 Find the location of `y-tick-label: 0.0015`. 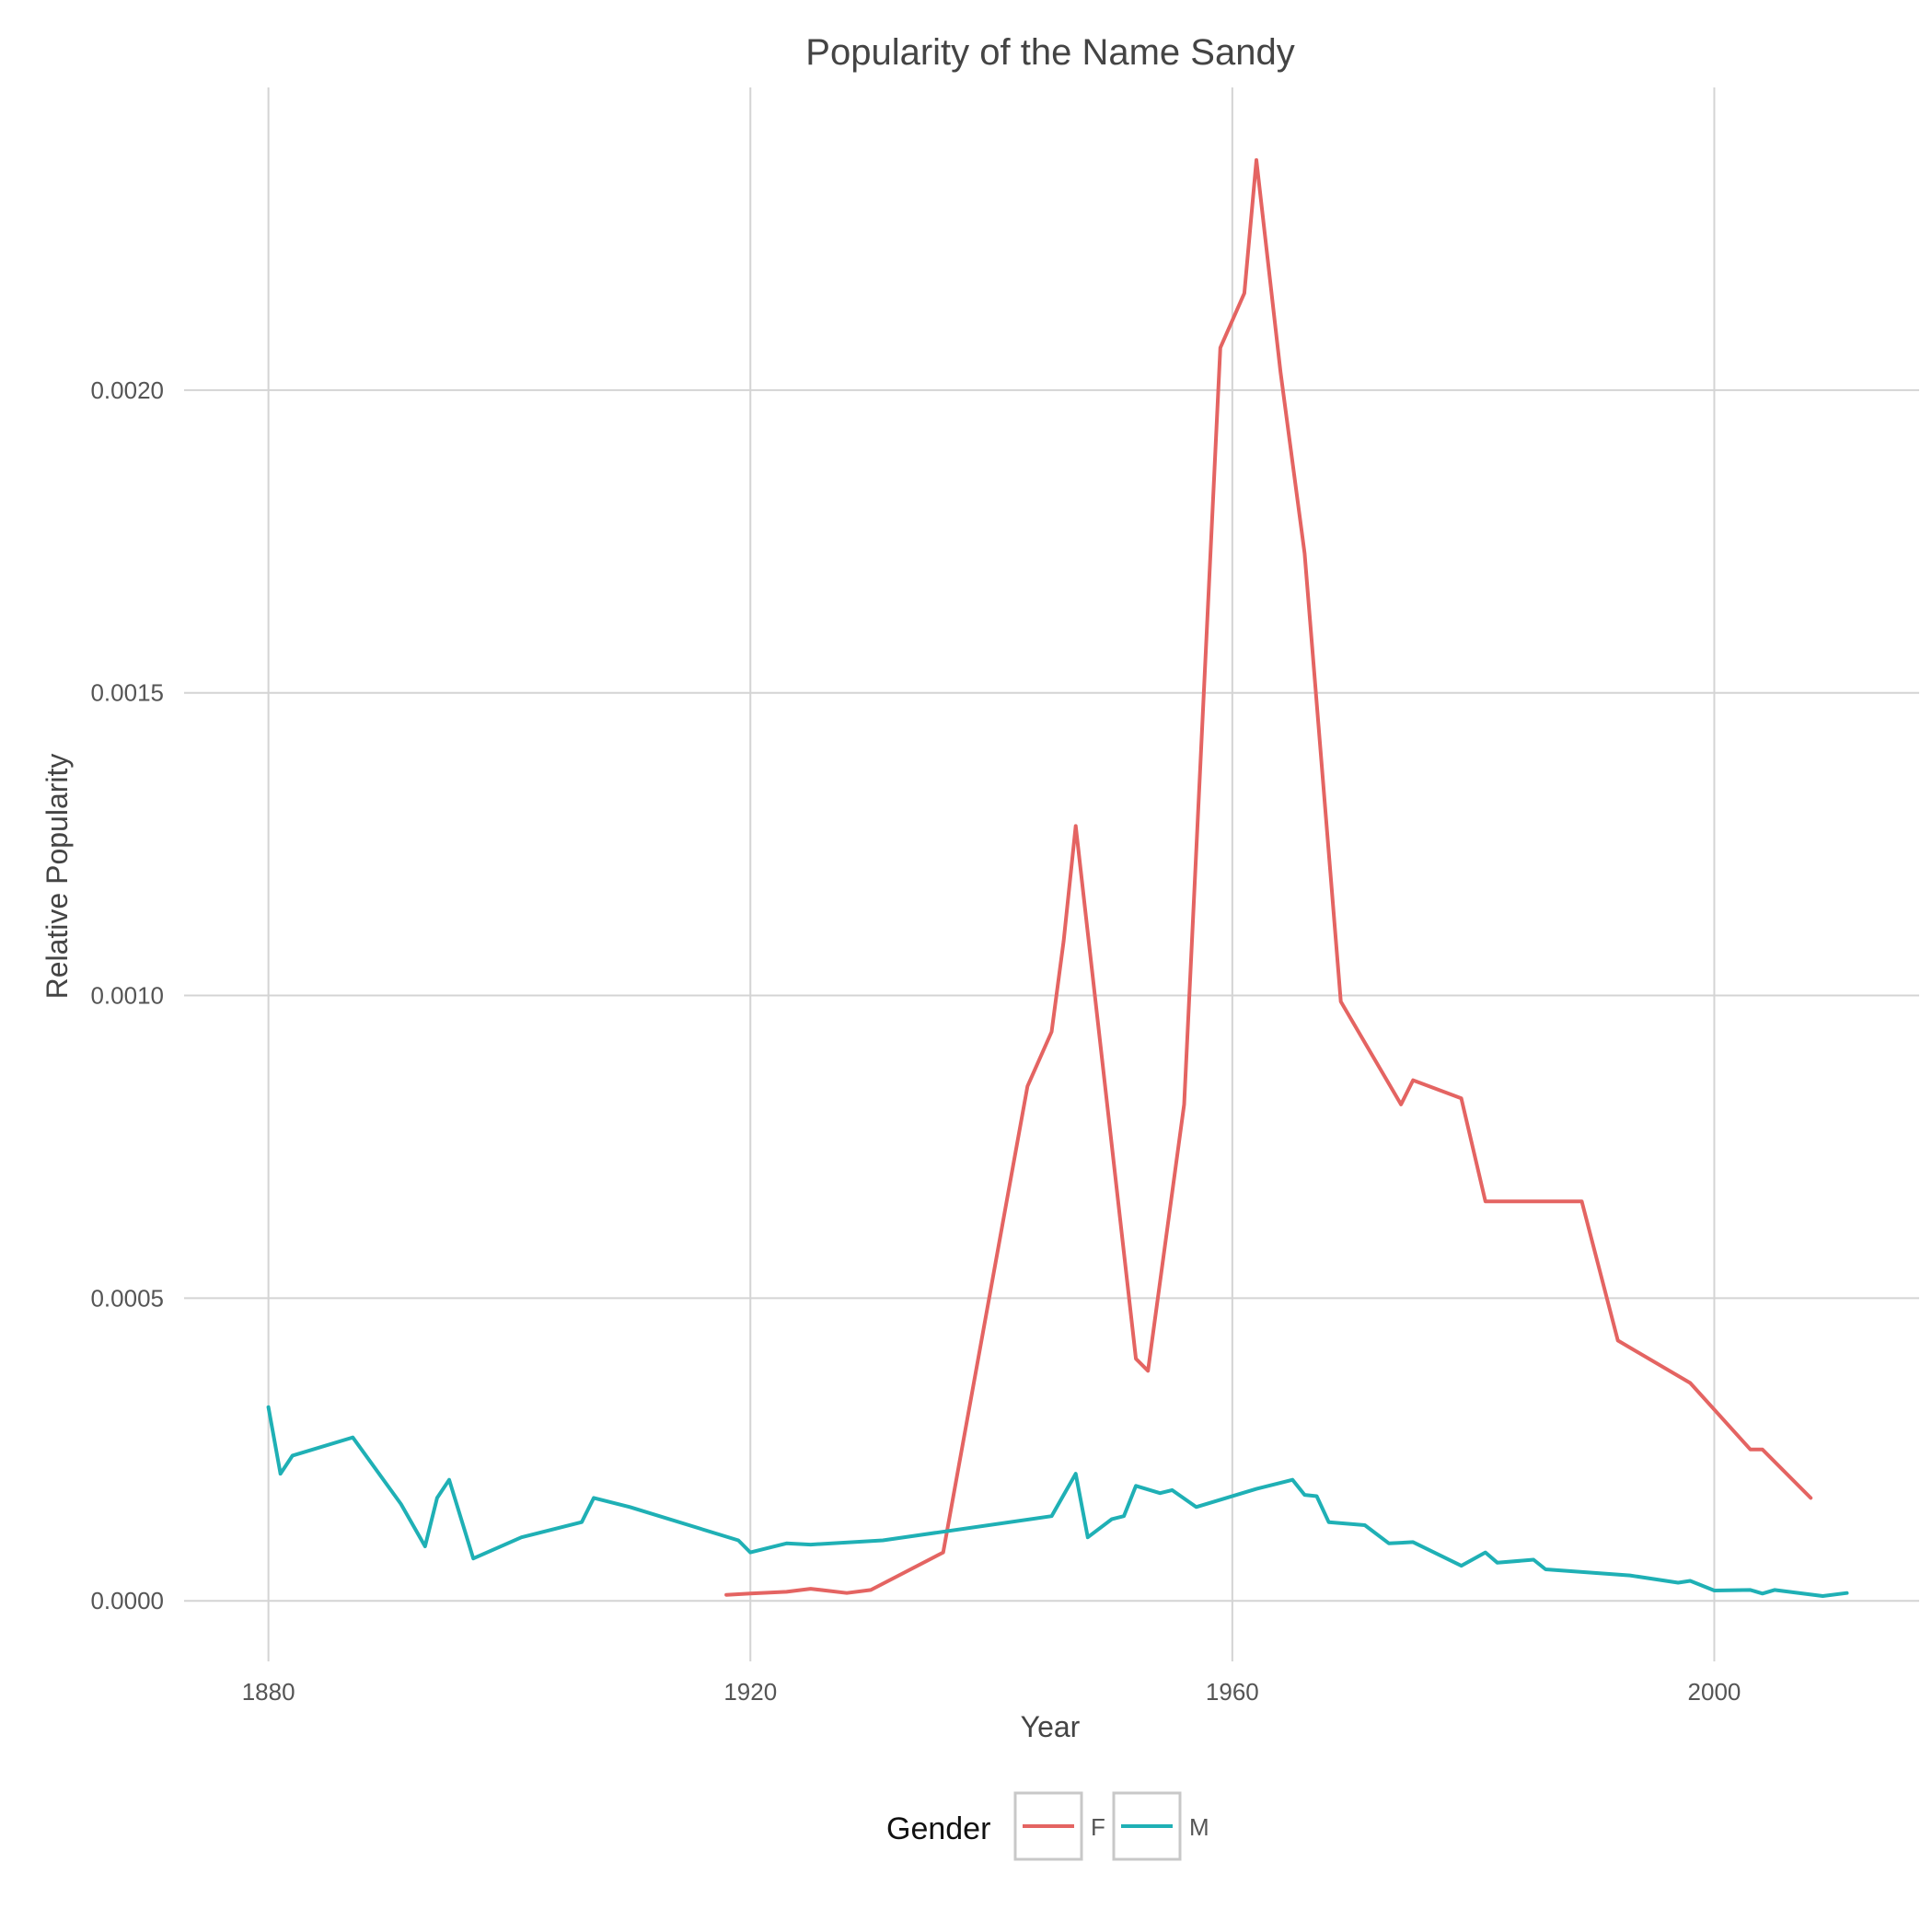

y-tick-label: 0.0015 is located at coordinates (127, 693).